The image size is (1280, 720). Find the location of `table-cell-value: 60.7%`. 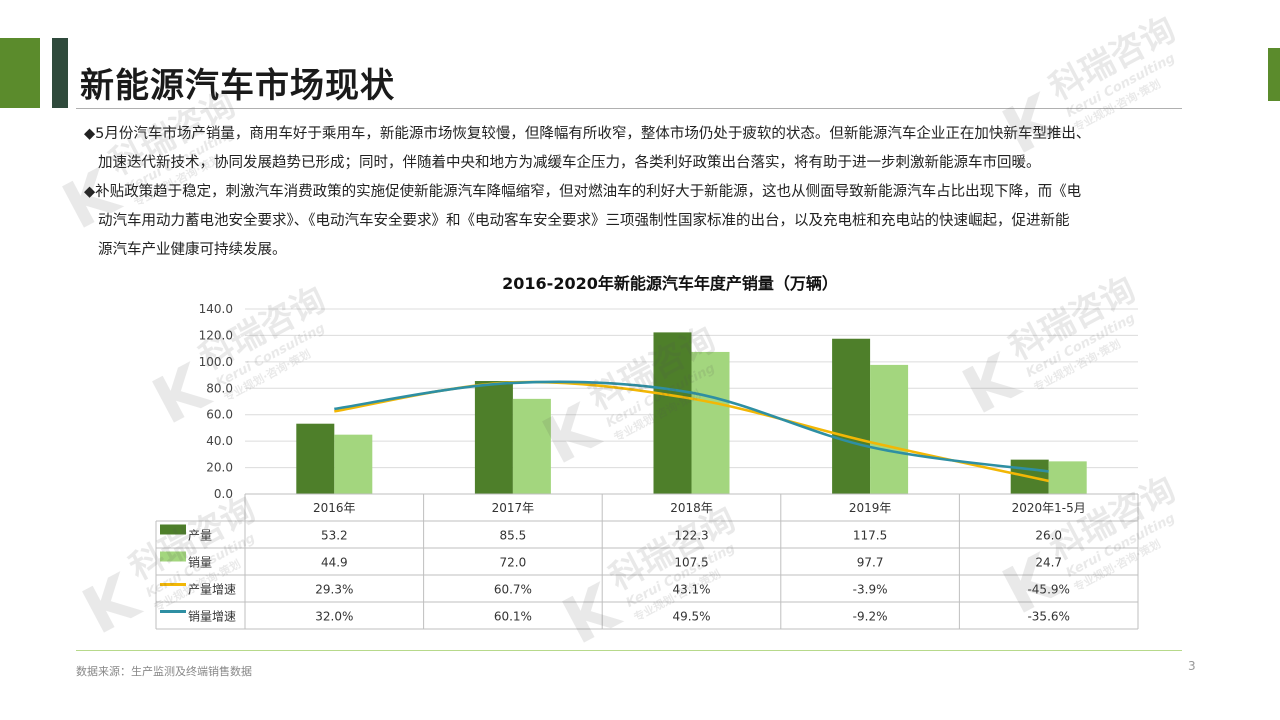

table-cell-value: 60.7% is located at coordinates (513, 590).